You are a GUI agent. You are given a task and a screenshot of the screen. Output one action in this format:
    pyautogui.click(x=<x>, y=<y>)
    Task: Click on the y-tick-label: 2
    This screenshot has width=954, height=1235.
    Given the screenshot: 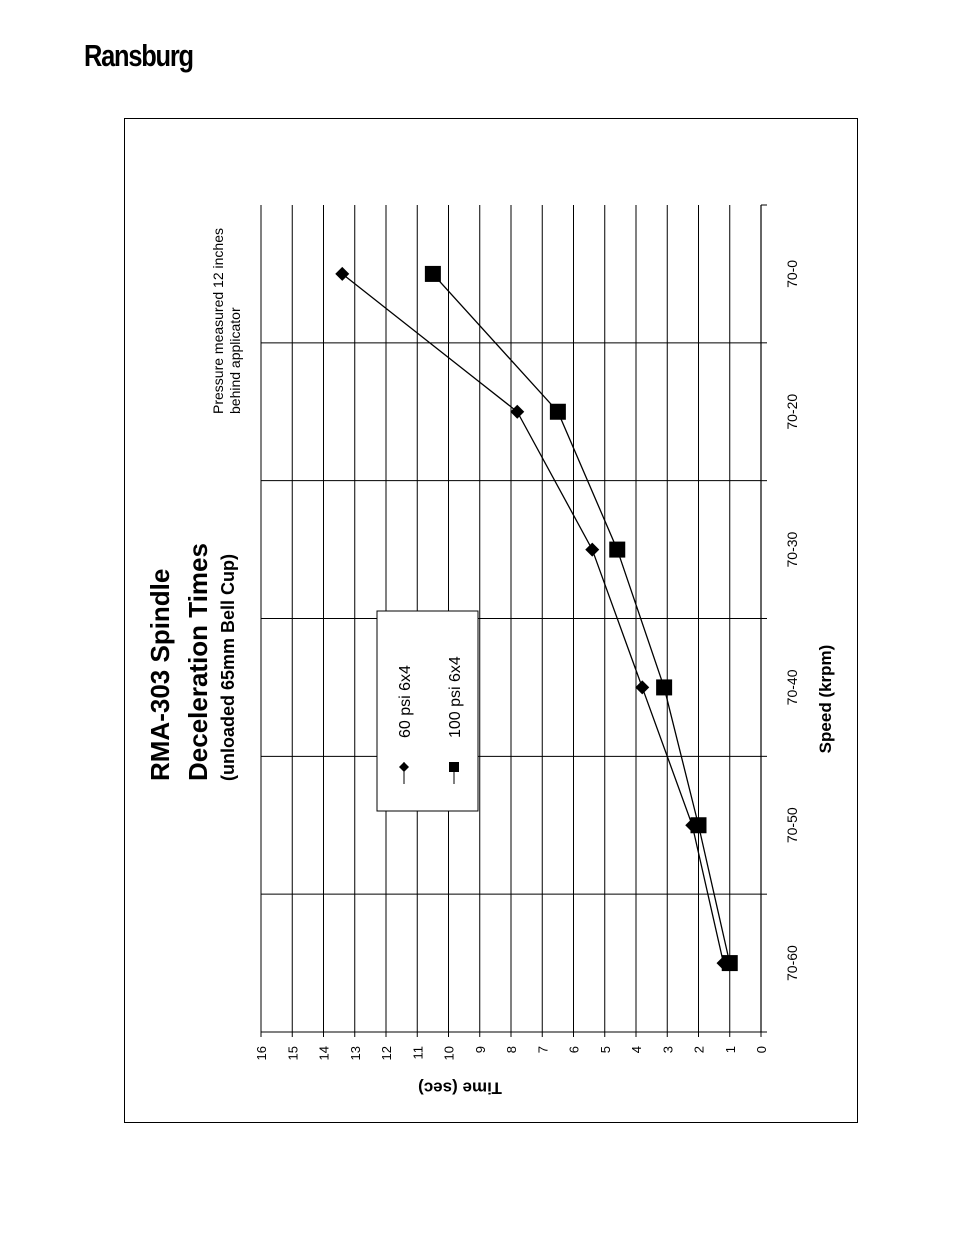 What is the action you would take?
    pyautogui.click(x=699, y=1049)
    